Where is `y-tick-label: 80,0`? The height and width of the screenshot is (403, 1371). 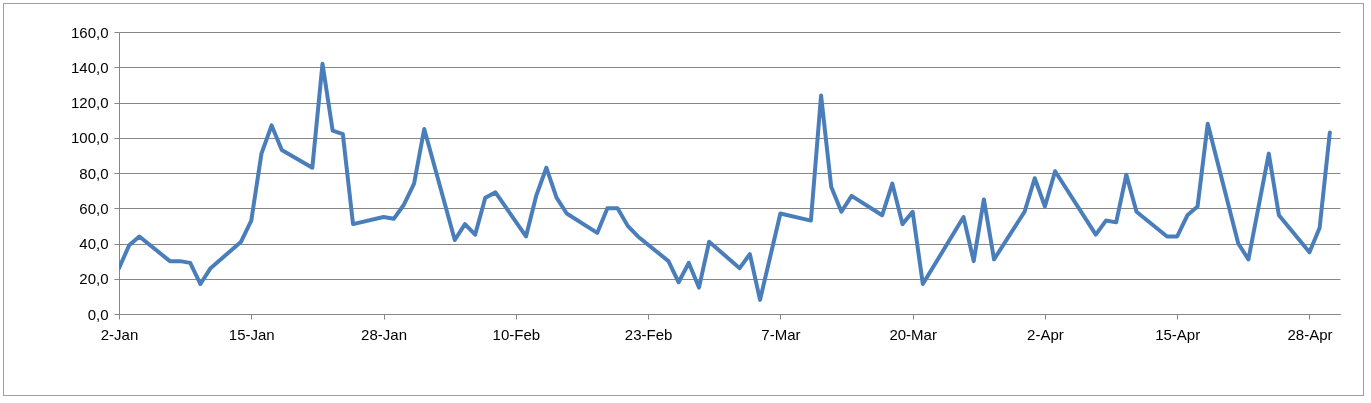 y-tick-label: 80,0 is located at coordinates (94, 173).